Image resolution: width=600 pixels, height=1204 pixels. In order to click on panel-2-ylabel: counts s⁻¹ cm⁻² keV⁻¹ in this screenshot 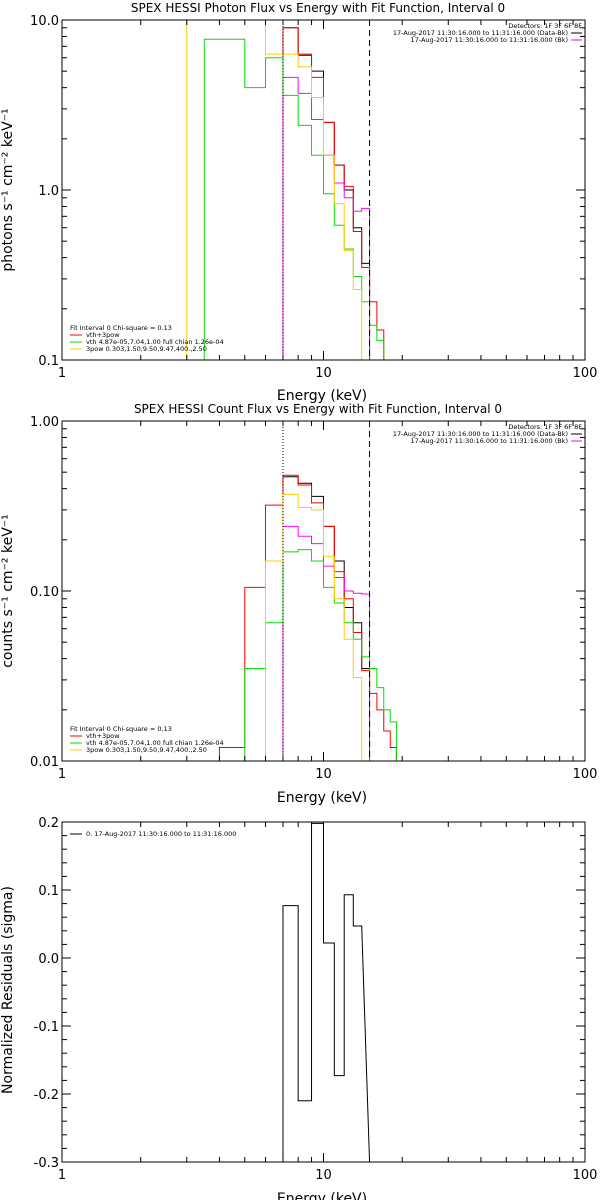, I will do `click(8, 591)`.